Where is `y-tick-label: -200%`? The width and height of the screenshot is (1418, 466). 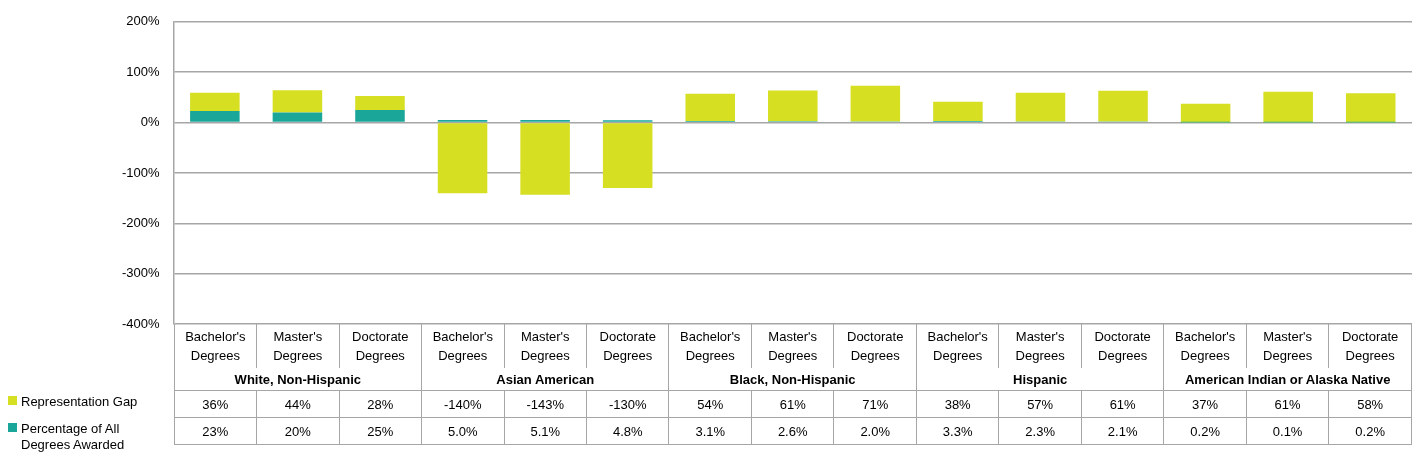 y-tick-label: -200% is located at coordinates (141, 222).